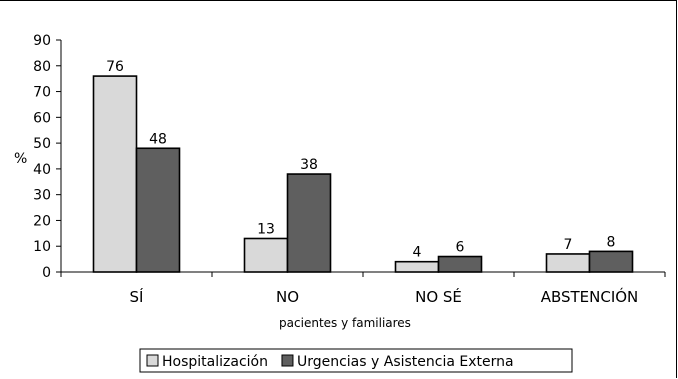  What do you see at coordinates (590, 296) in the screenshot?
I see `x-tick-label: ABSTENCIÓN` at bounding box center [590, 296].